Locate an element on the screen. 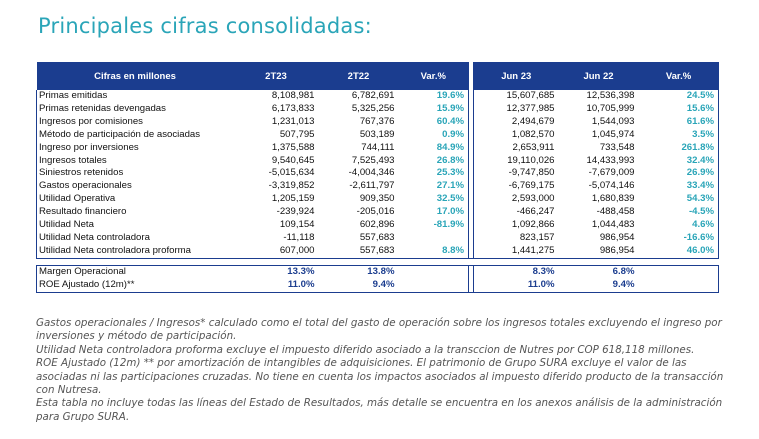  cell-value: -5,074,146 is located at coordinates (611, 186).